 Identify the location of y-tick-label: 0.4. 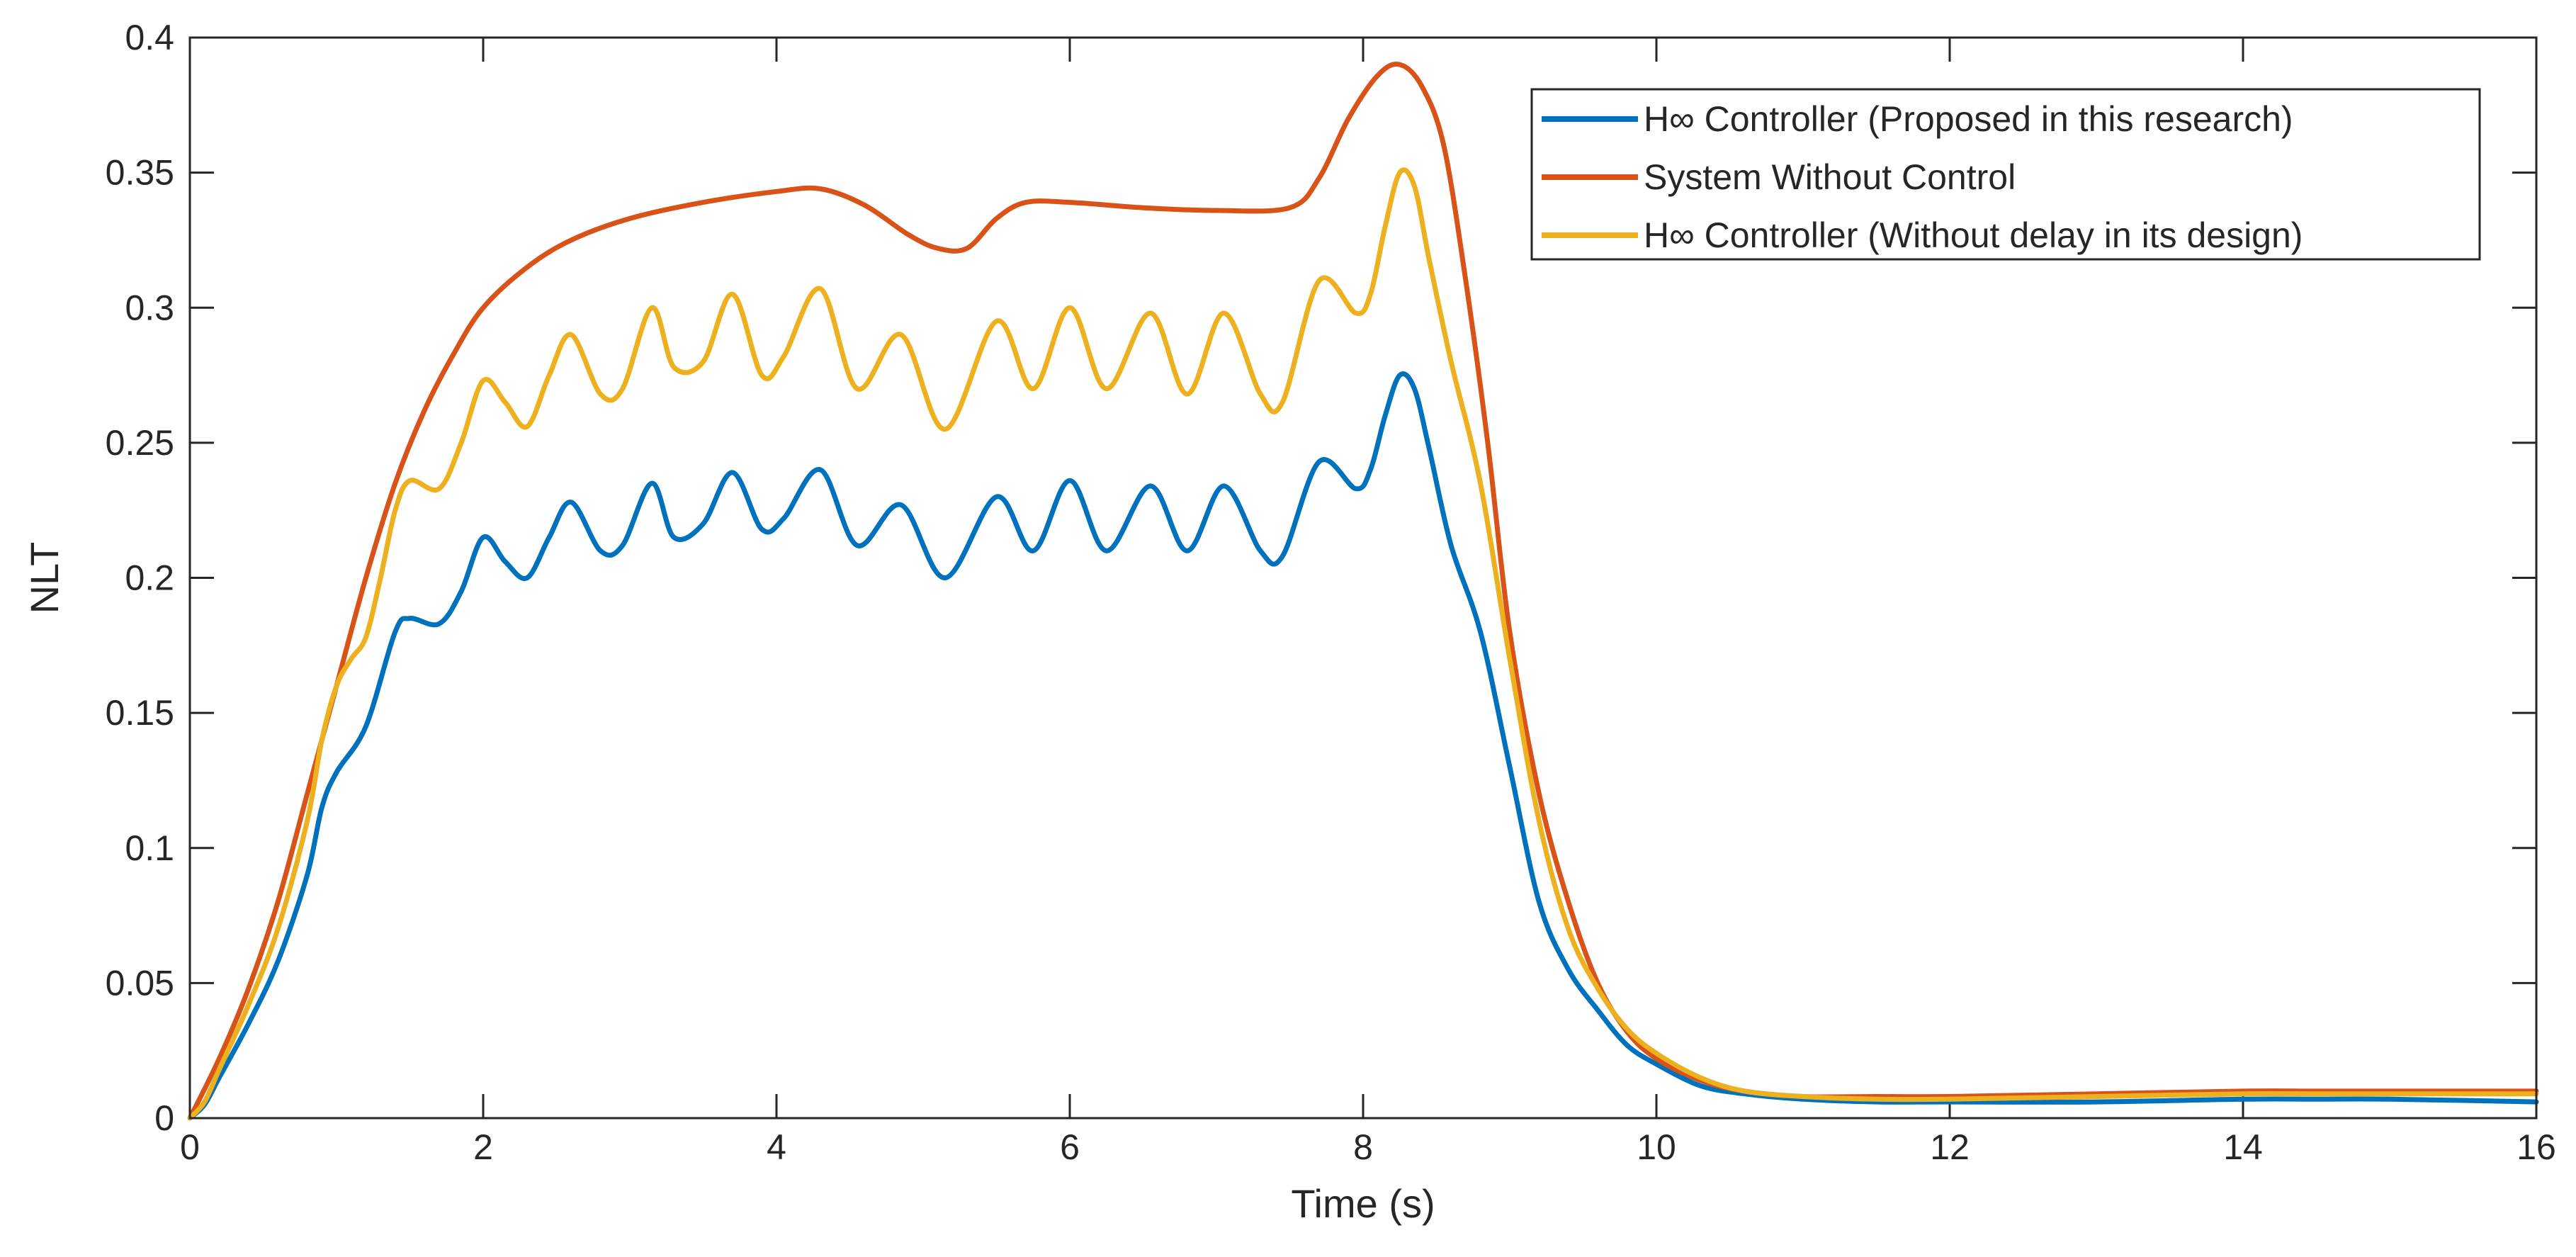
(149, 37).